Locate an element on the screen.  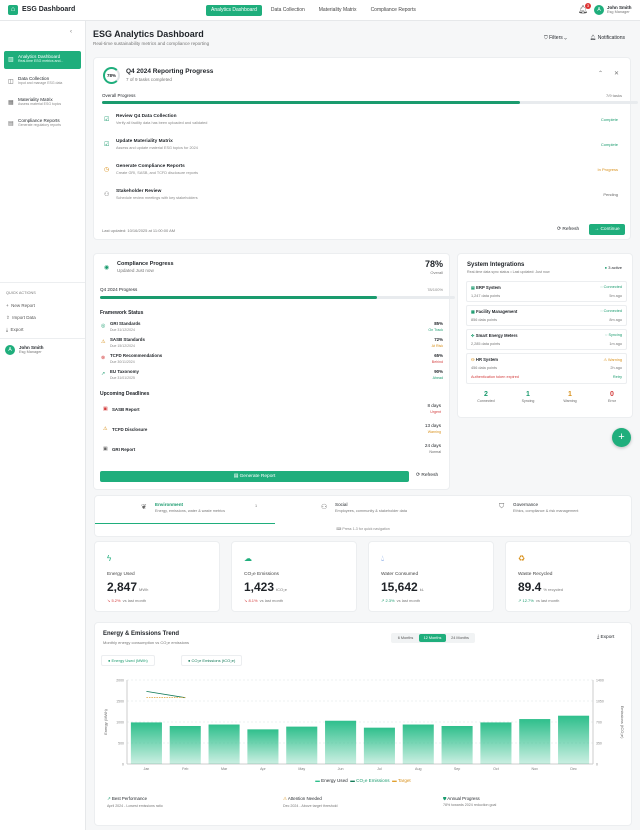
user-menu: John Smith Esg Manager is located at coordinates (619, 9).